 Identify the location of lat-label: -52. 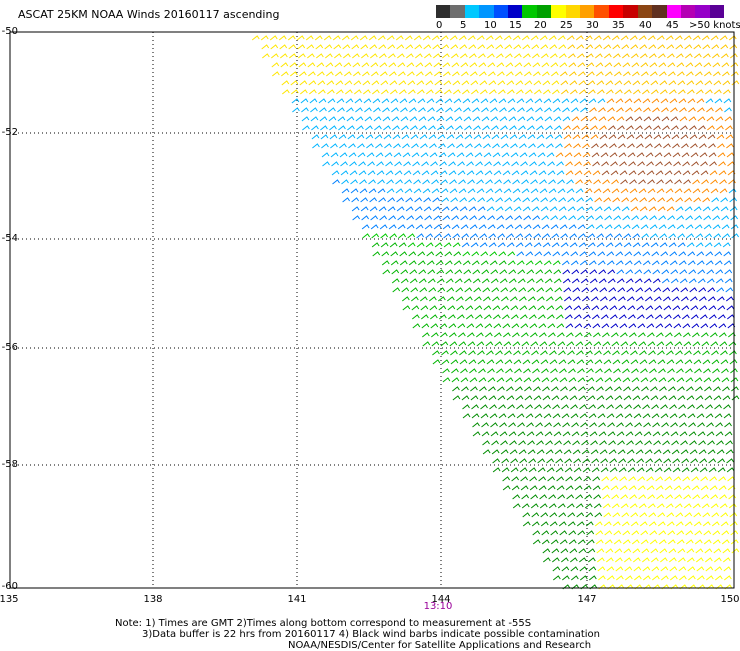
(9, 132).